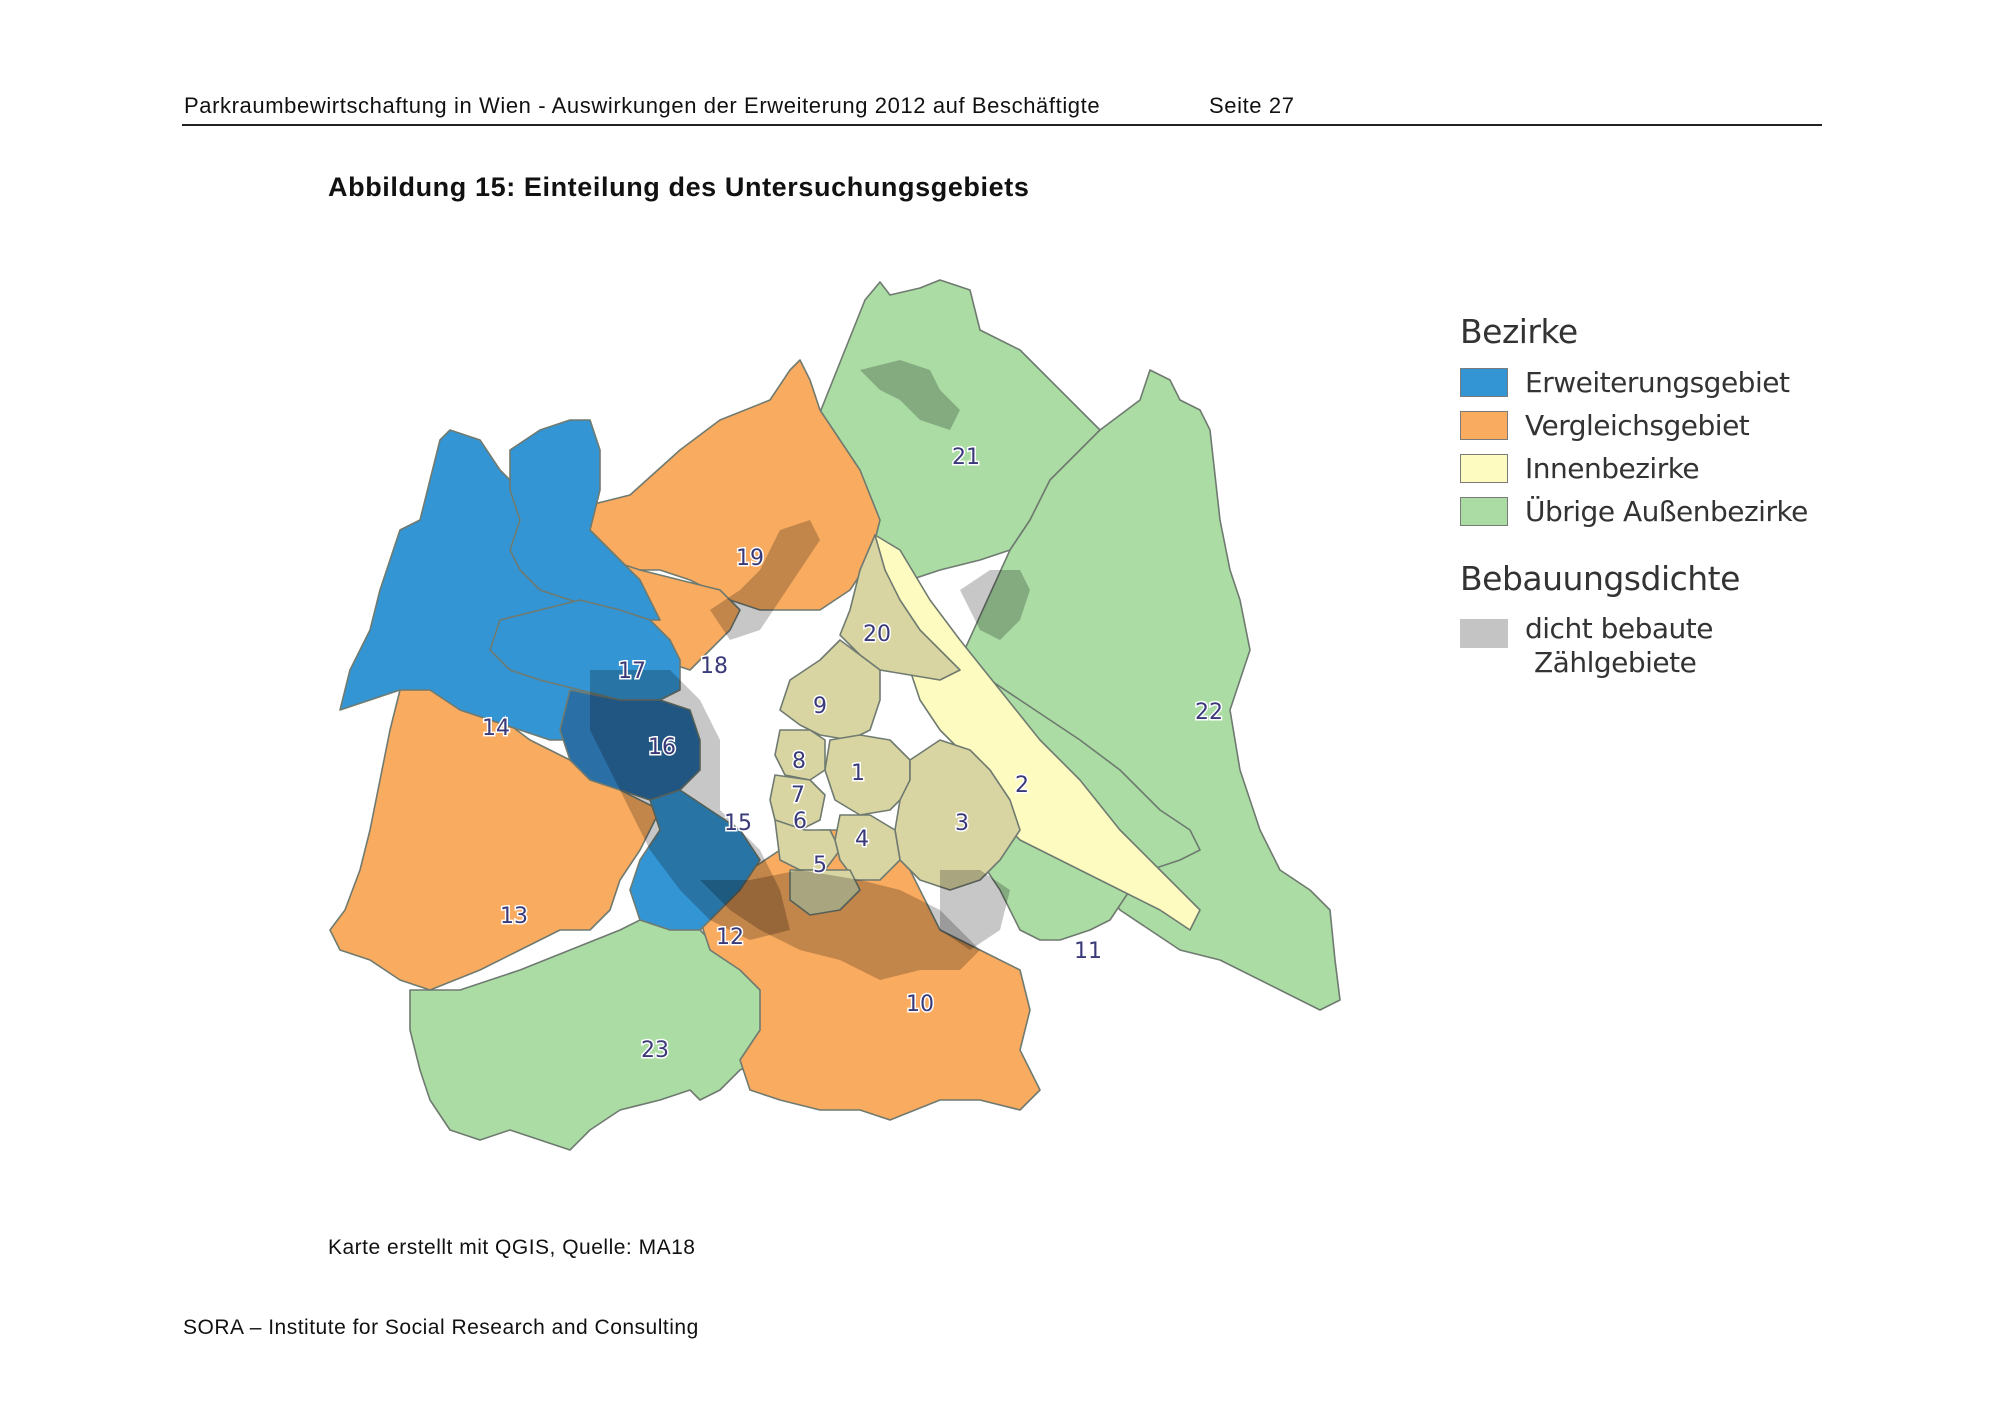  I want to click on district-label: 9, so click(820, 706).